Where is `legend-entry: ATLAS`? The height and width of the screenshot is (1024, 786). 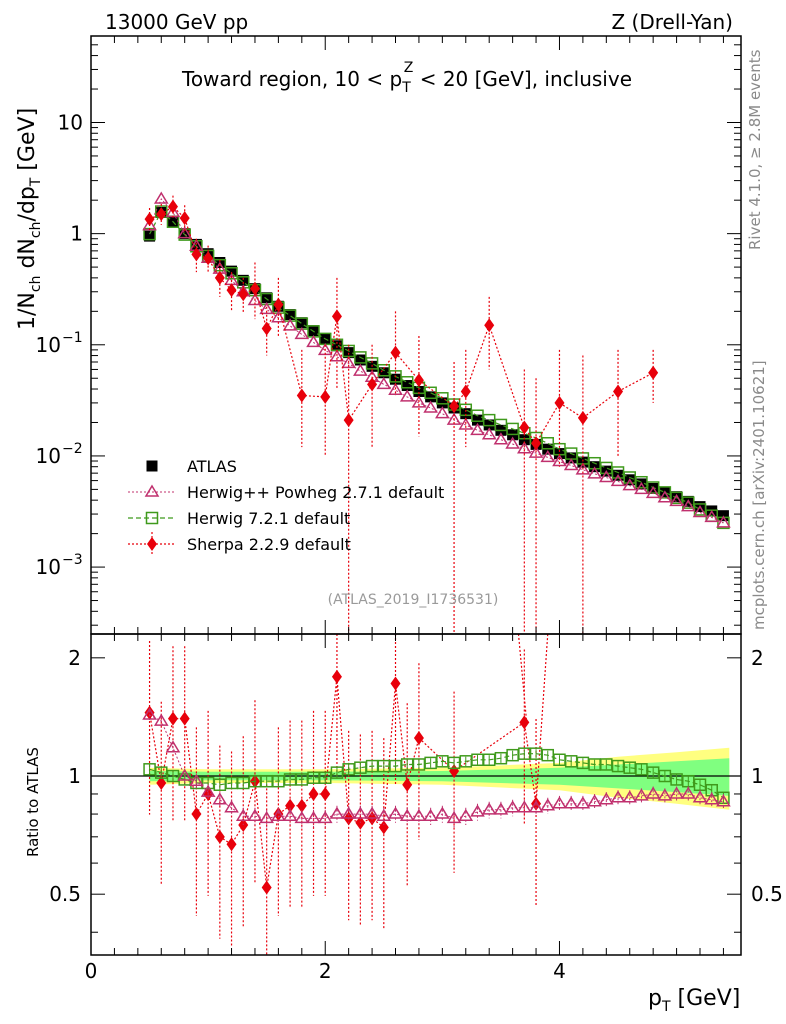 legend-entry: ATLAS is located at coordinates (191, 466).